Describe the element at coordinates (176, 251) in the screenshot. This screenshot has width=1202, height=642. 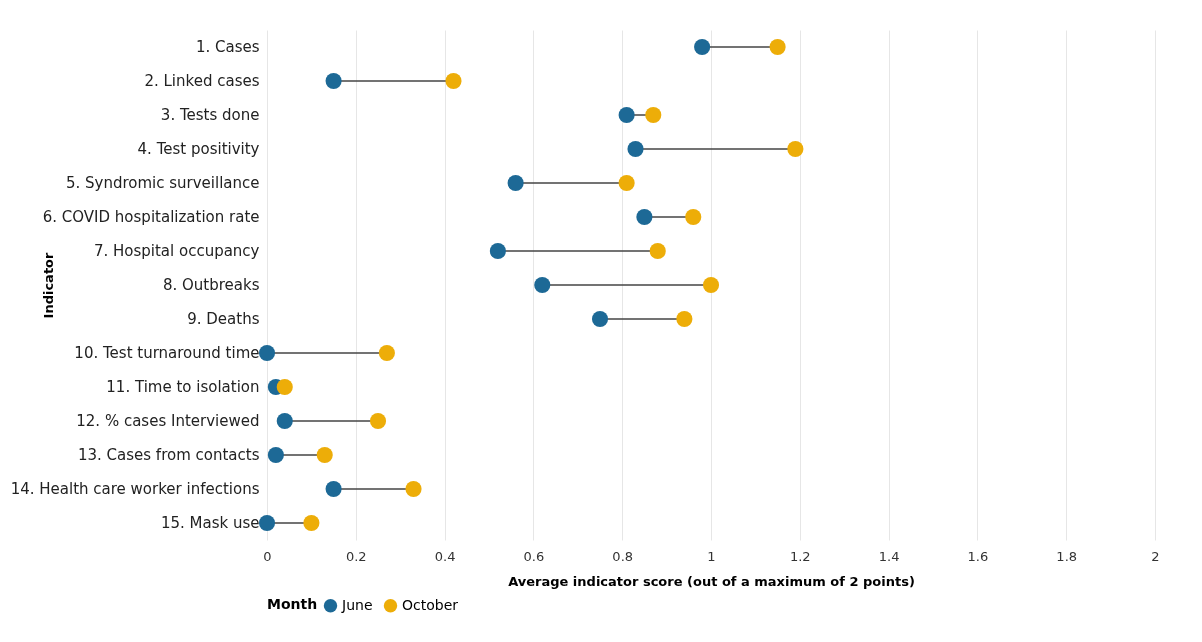
I see `y-tick-label: 7. Hospital occupancy` at that location.